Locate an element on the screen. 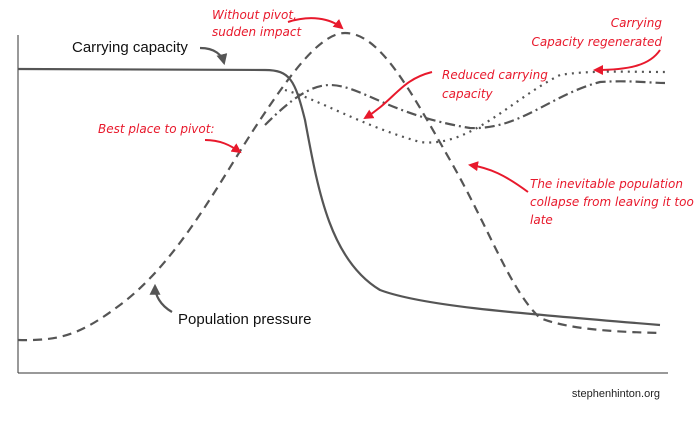 The image size is (700, 423). pivot-curve is located at coordinates (465, 105).